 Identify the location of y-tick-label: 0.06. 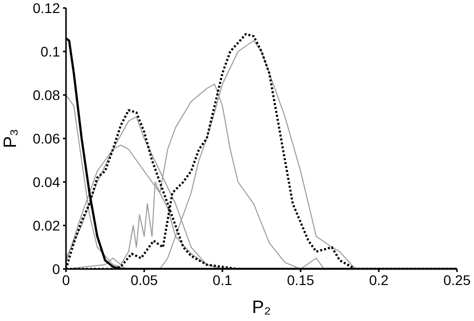
(46, 138).